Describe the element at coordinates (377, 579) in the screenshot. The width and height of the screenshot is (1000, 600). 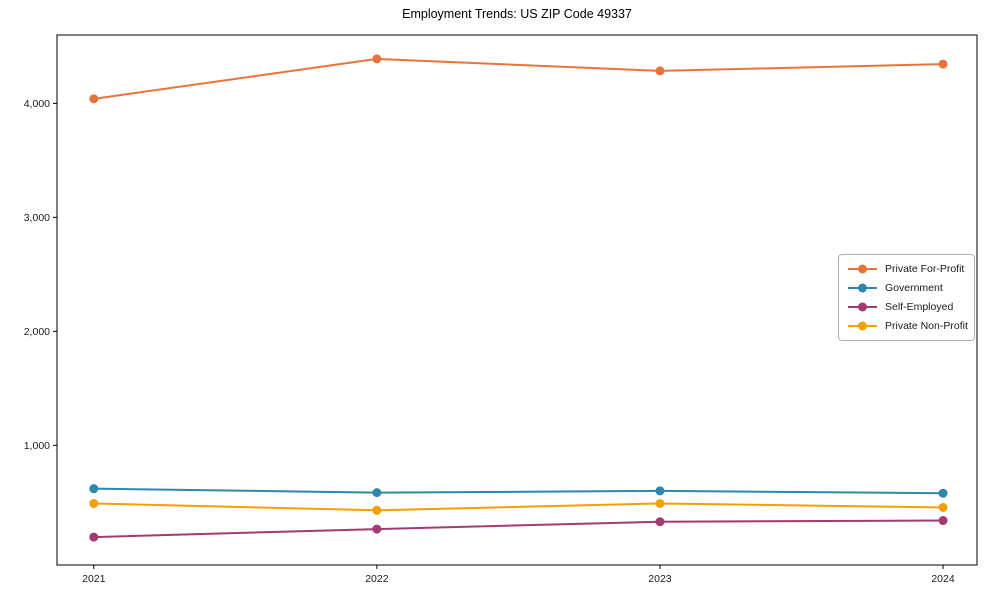
I see `x-axis-tick-label: 2022` at that location.